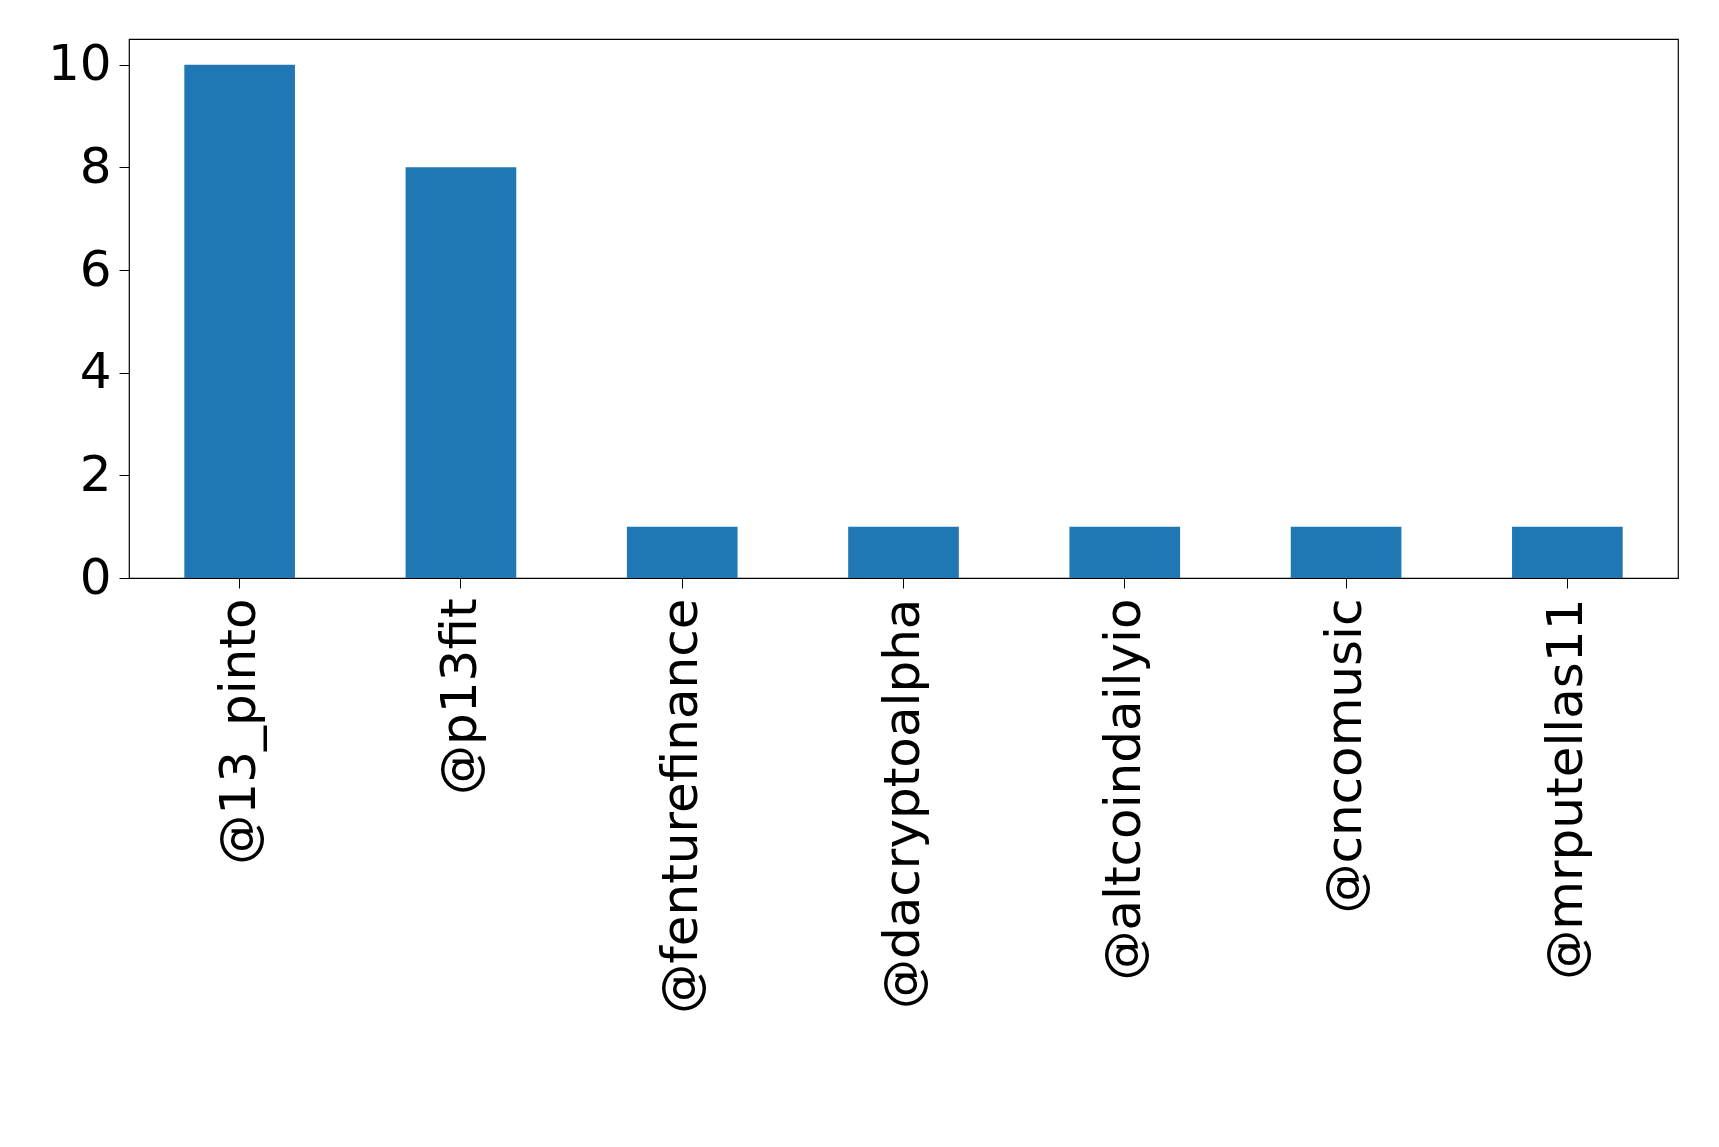 This screenshot has height=1147, width=1719. Describe the element at coordinates (1565, 789) in the screenshot. I see `x-tick-label: @mrputellas11` at that location.